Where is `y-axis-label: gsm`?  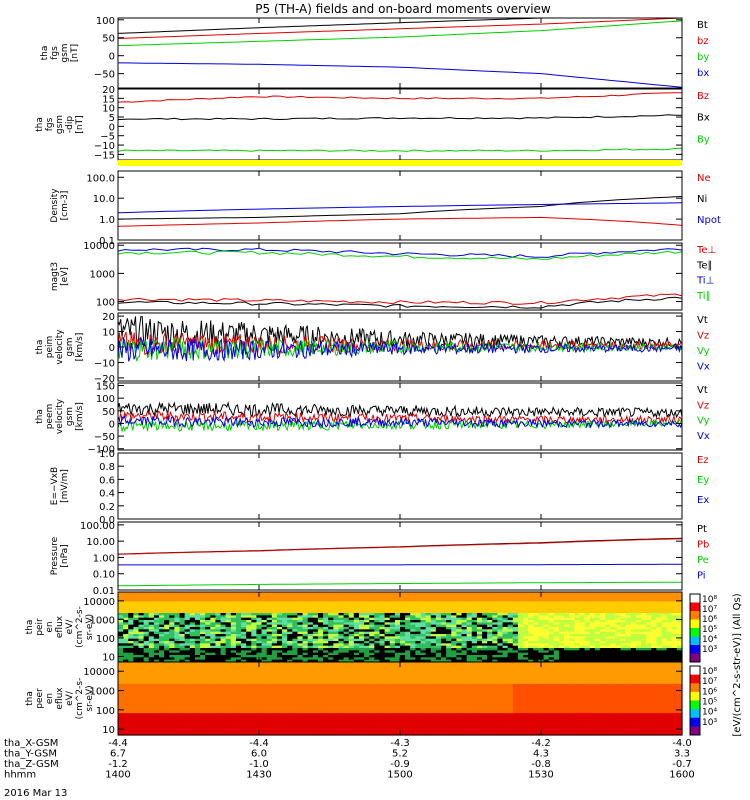 y-axis-label: gsm is located at coordinates (65, 52).